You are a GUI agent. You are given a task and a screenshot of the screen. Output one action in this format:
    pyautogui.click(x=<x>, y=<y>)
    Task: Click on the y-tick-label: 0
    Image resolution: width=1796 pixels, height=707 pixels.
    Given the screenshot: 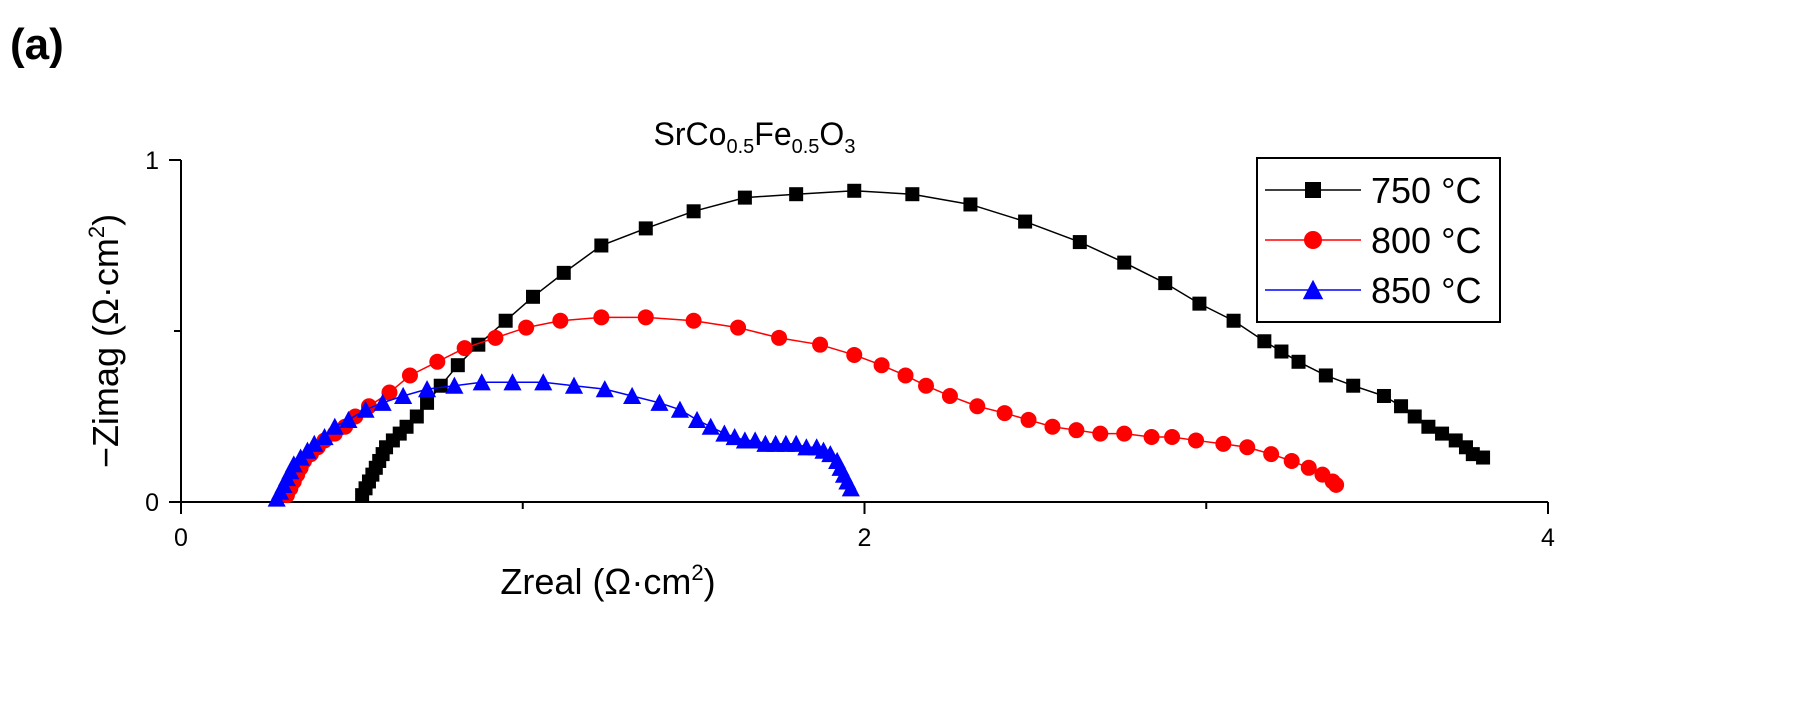 What is the action you would take?
    pyautogui.click(x=152, y=503)
    